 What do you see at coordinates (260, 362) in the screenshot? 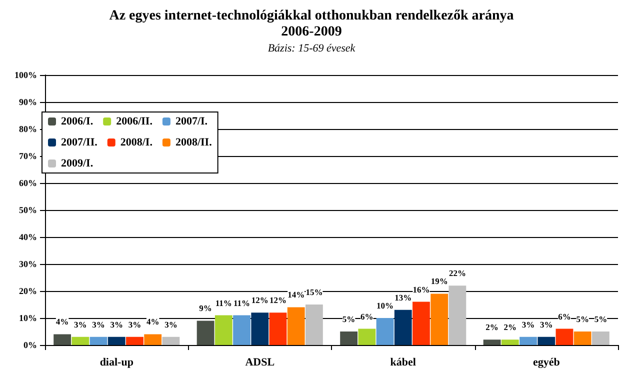
I see `x-tick-label: ADSL` at bounding box center [260, 362].